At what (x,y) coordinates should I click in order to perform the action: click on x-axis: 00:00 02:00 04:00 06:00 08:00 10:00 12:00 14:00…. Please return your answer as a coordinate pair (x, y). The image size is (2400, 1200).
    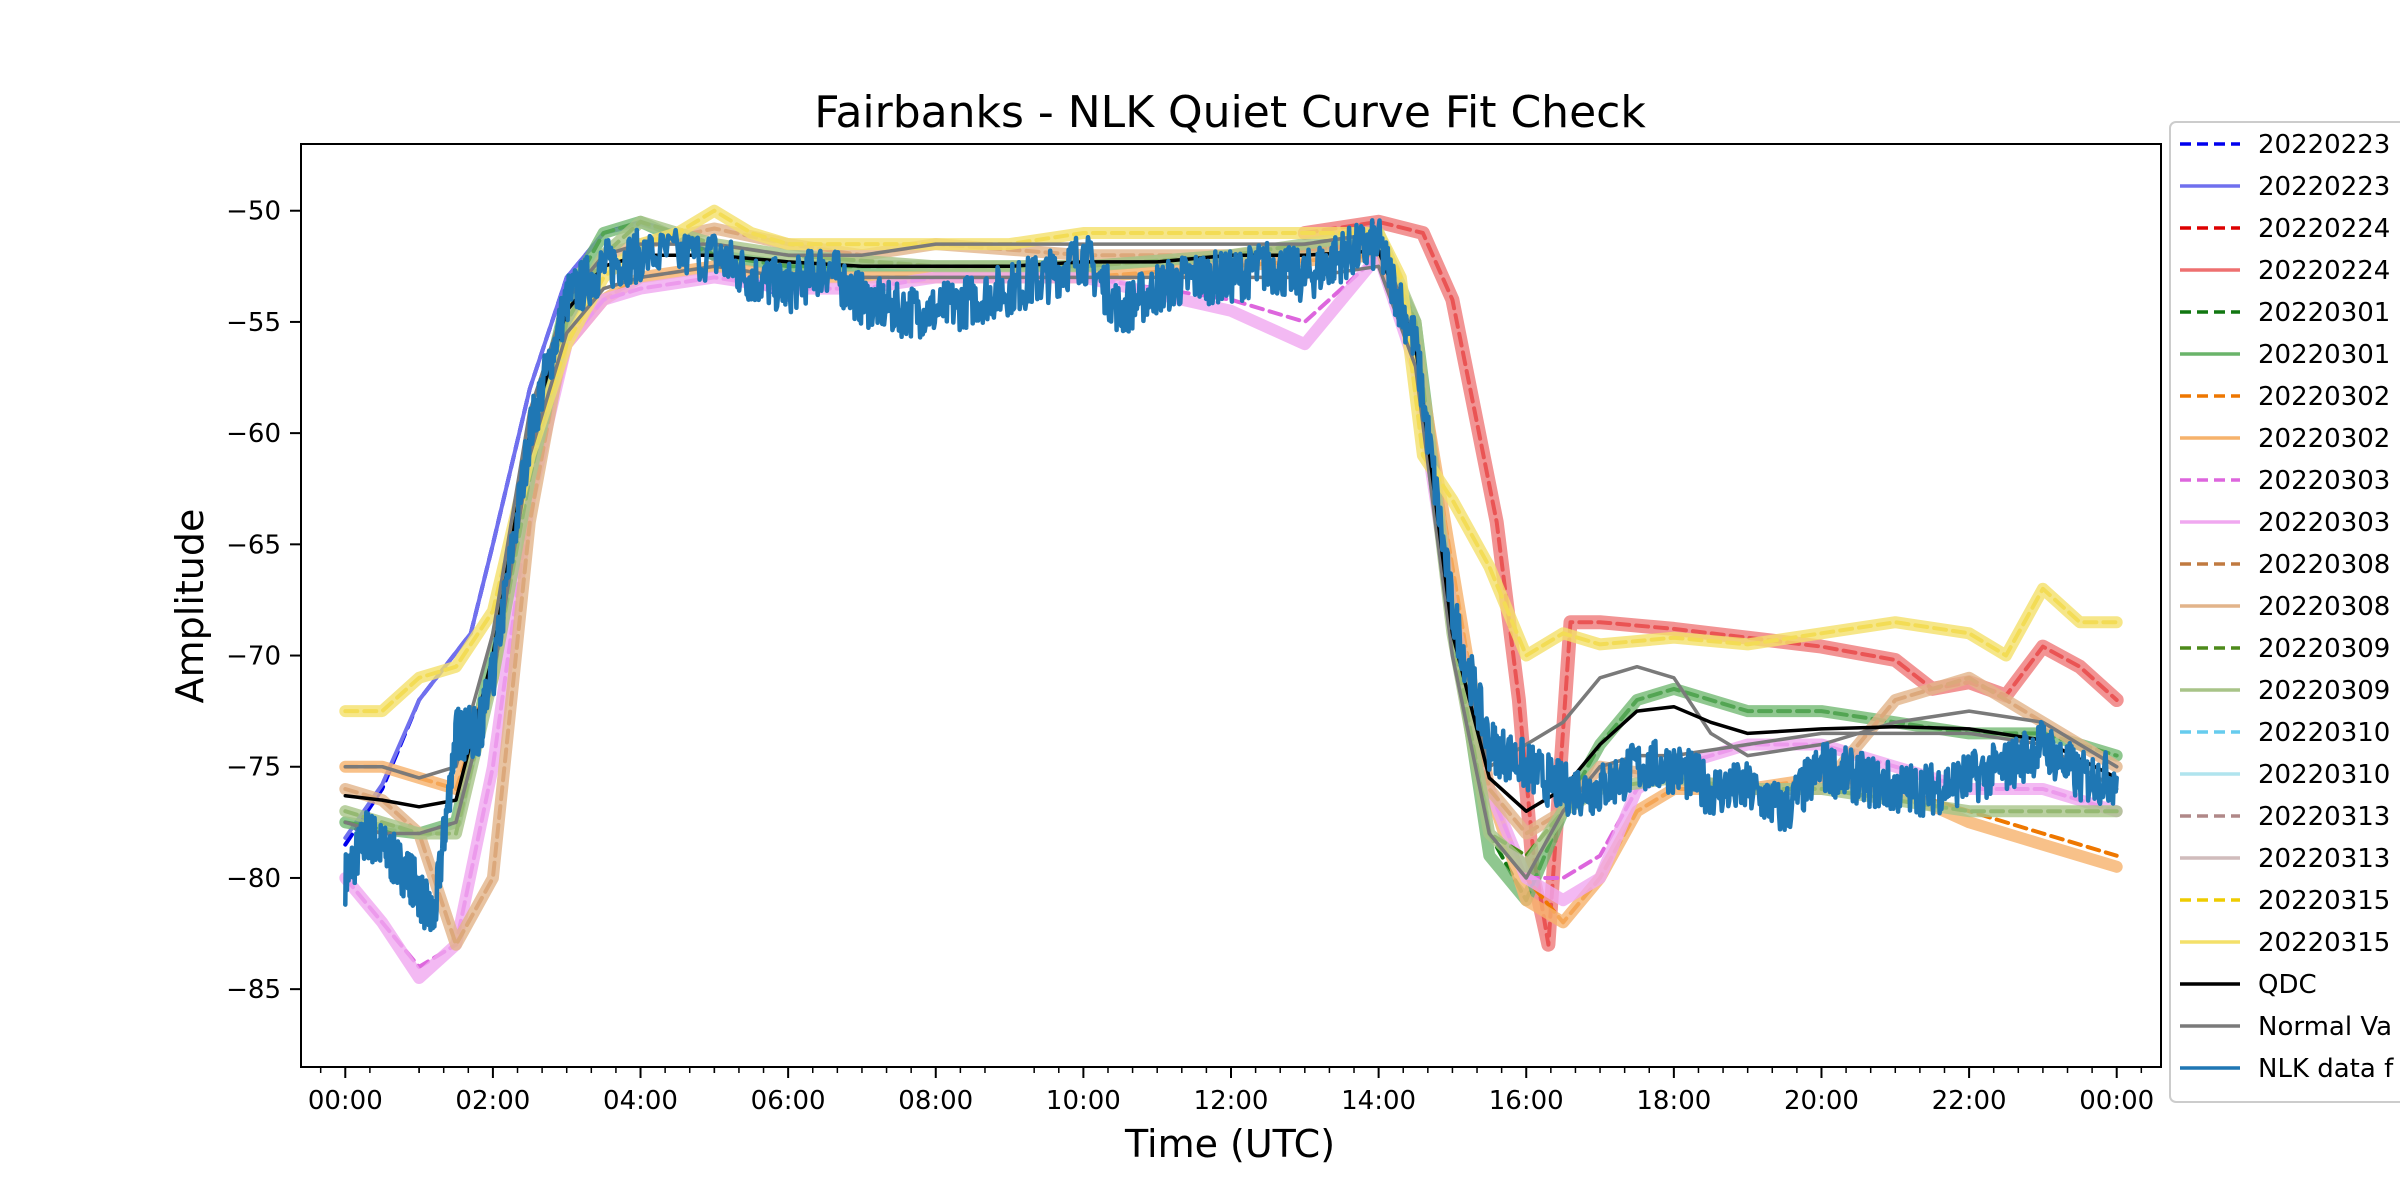
    Looking at the image, I should click on (1231, 1091).